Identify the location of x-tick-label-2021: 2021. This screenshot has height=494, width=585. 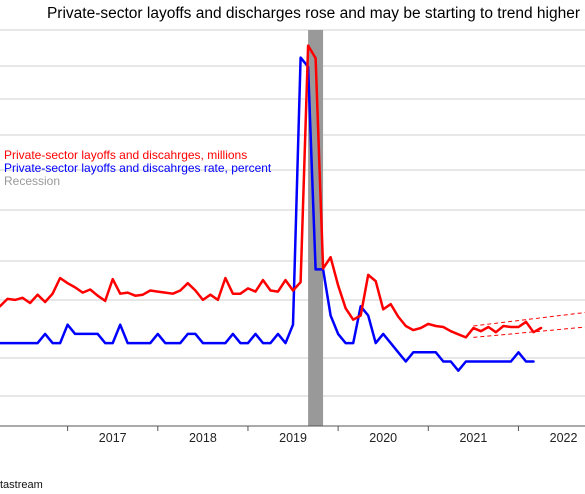
(473, 438).